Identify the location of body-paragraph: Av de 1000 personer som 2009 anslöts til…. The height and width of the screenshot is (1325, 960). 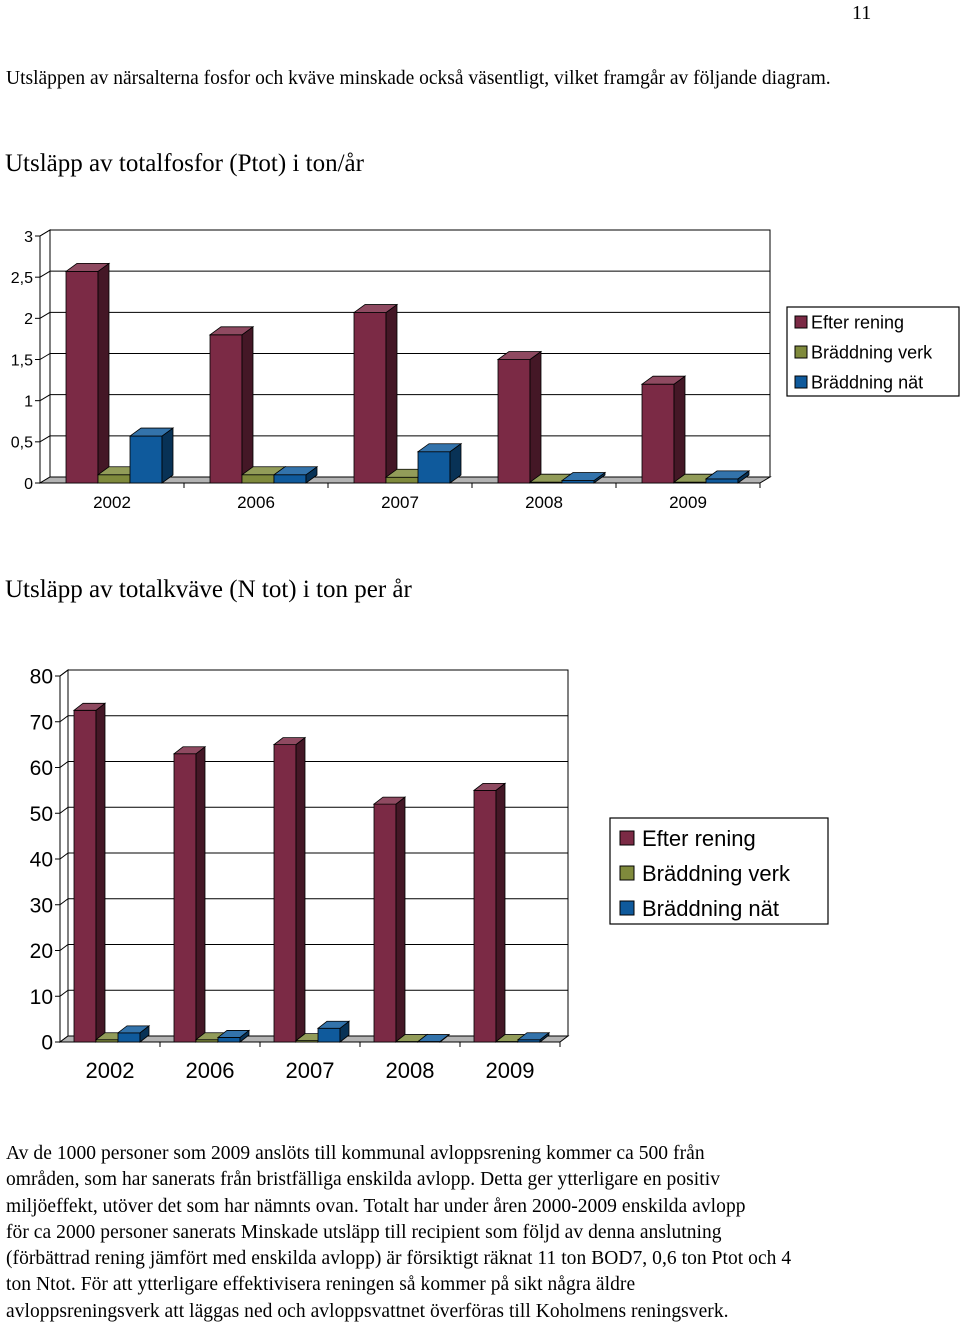
(463, 1233).